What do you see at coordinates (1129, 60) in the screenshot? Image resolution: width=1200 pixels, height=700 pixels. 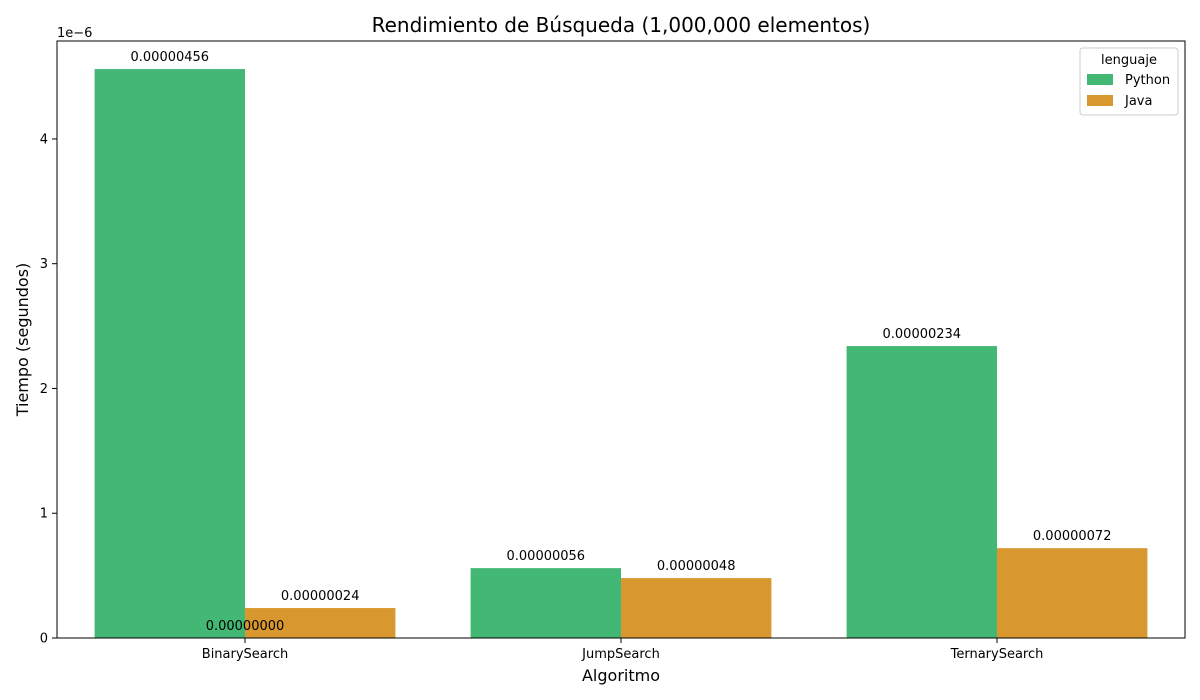 I see `legend-title: lenguaje` at bounding box center [1129, 60].